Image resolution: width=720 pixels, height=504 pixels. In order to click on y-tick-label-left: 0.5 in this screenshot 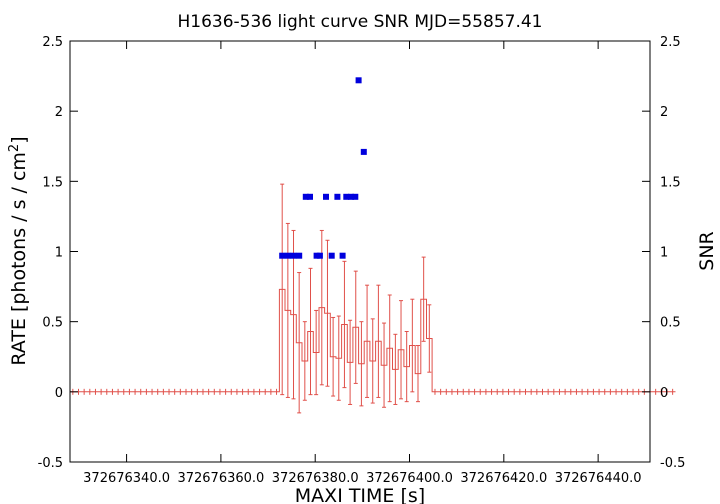, I will do `click(52, 323)`.